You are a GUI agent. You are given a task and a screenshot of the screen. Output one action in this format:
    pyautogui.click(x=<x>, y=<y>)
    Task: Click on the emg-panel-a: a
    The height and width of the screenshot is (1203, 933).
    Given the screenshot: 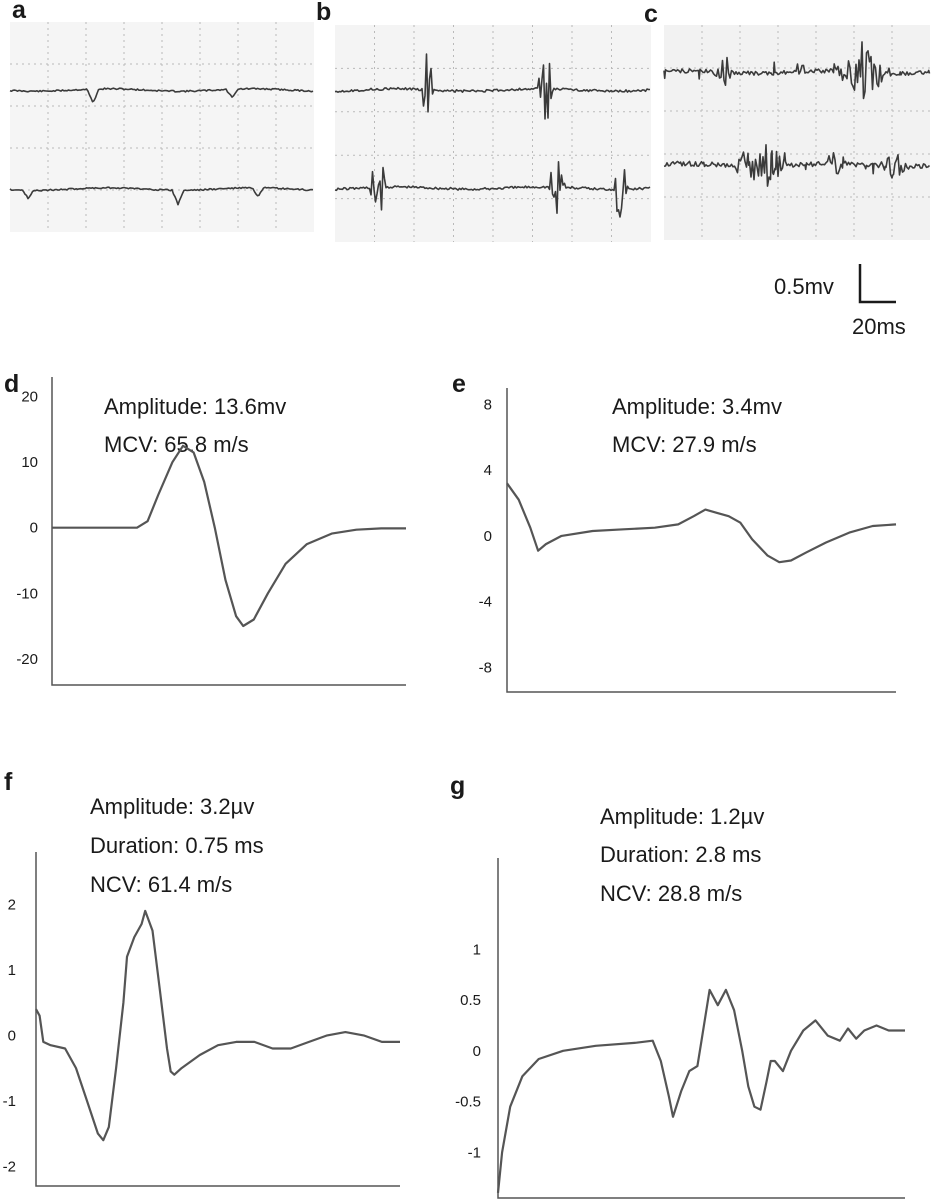 What is the action you would take?
    pyautogui.click(x=161, y=116)
    